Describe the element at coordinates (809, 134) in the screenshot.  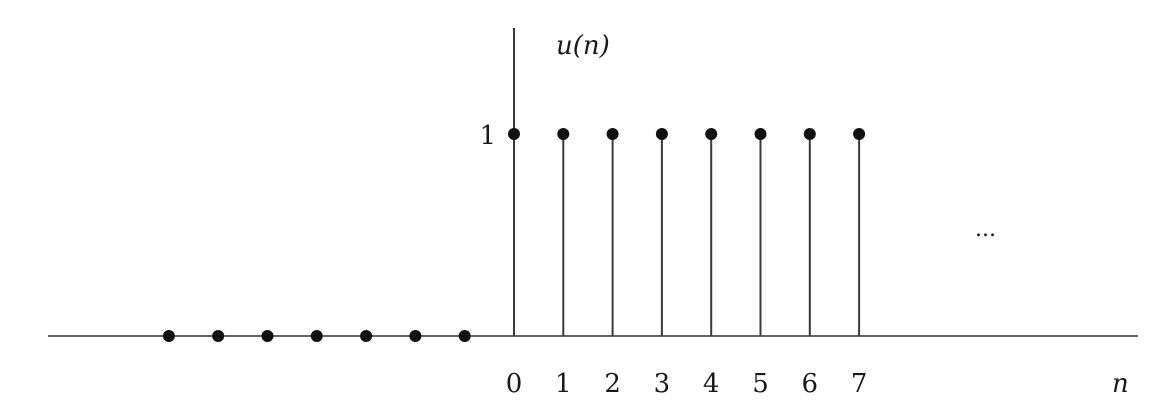
I see `stem-marker-n6` at that location.